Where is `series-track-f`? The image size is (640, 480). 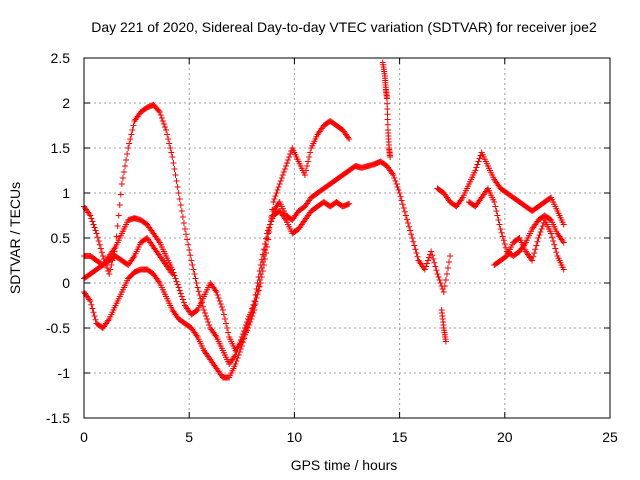
series-track-f is located at coordinates (516, 222).